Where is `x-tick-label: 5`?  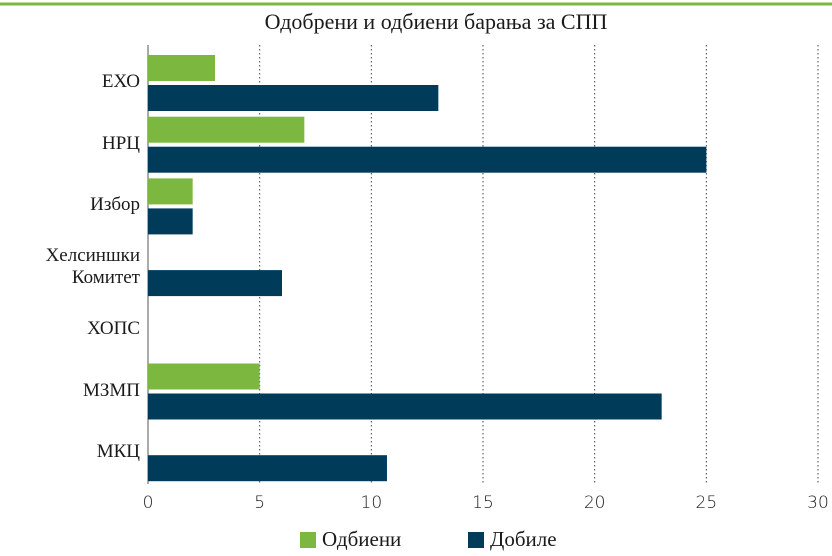
x-tick-label: 5 is located at coordinates (259, 503).